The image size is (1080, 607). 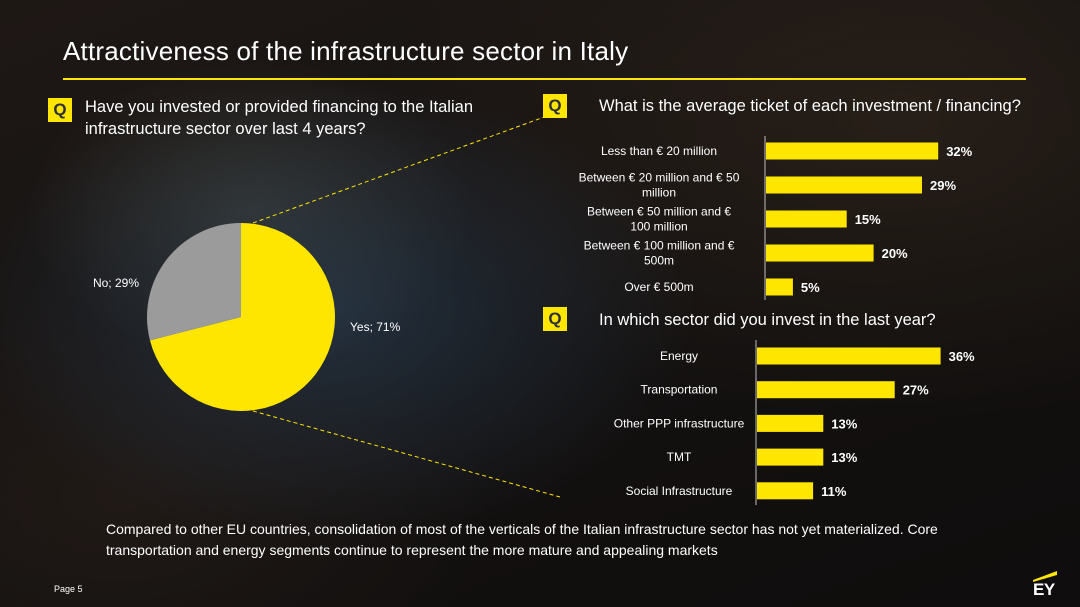 I want to click on page-number: Page 5, so click(x=68, y=589).